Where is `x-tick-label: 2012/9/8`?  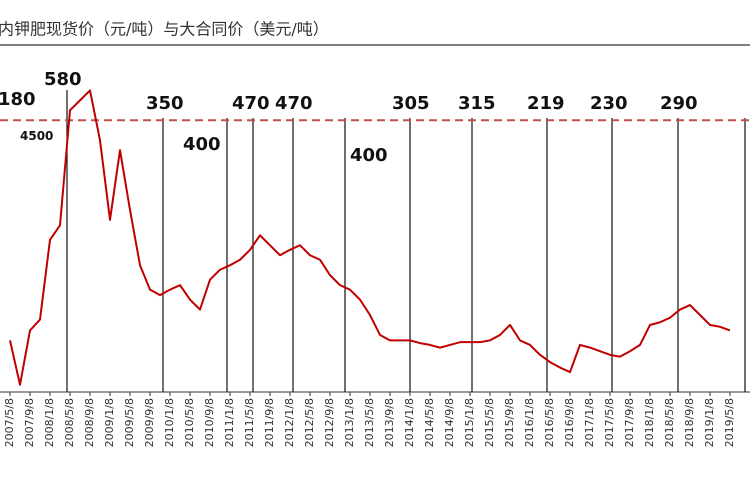 x-tick-label: 2012/9/8 is located at coordinates (329, 422).